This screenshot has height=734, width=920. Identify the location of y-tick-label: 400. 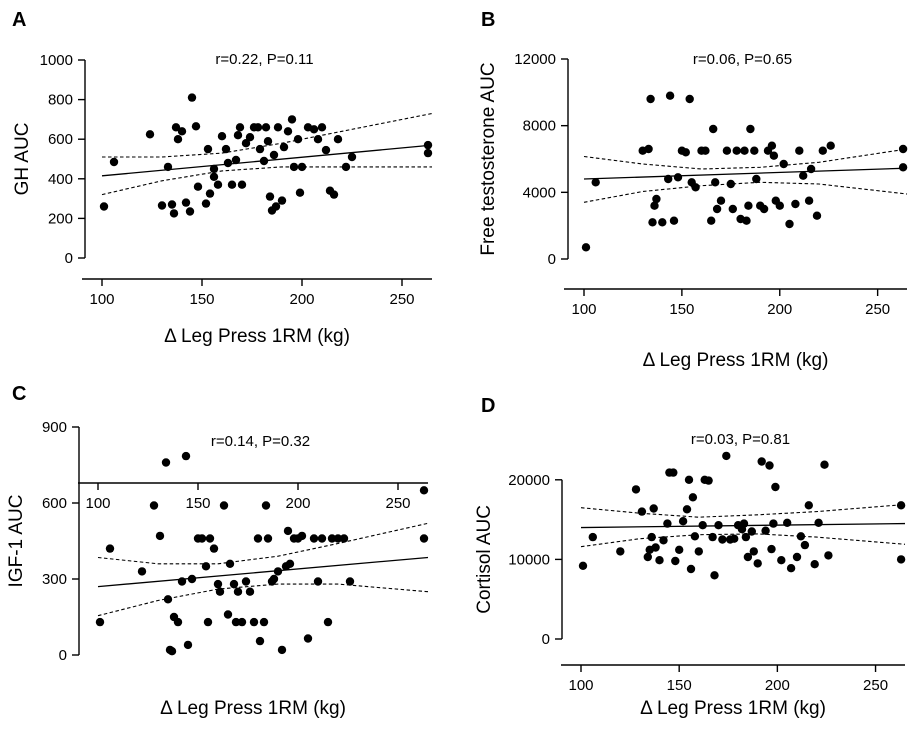
(60, 179).